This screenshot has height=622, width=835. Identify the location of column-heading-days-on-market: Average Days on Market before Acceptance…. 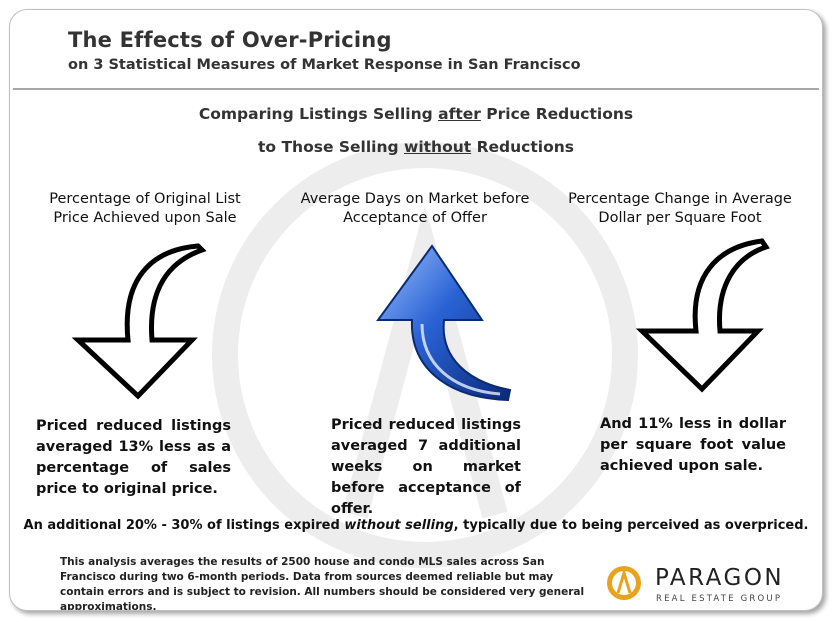
(415, 208).